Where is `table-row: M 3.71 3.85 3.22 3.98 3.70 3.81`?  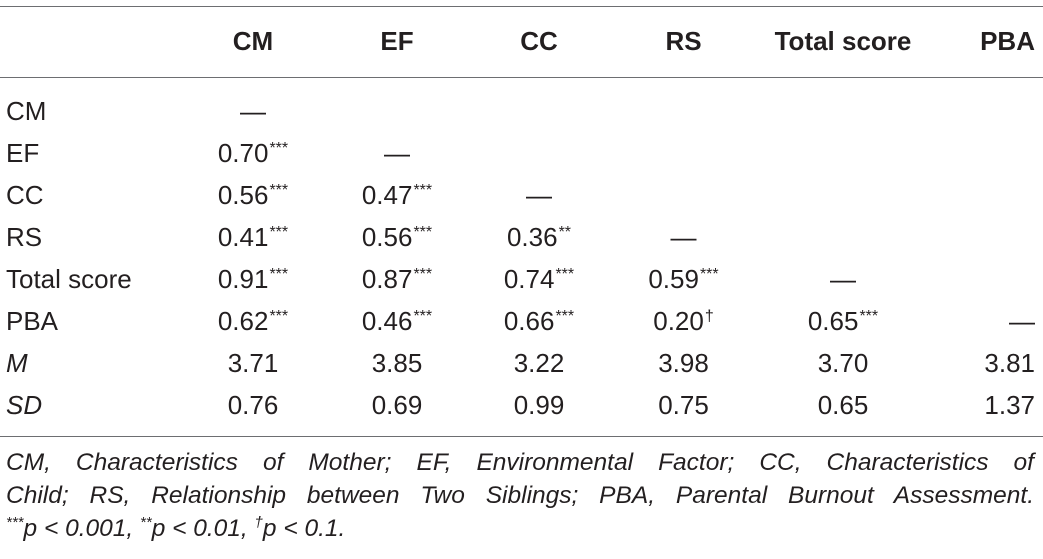
table-row: M 3.71 3.85 3.22 3.98 3.70 3.81 is located at coordinates (521, 363).